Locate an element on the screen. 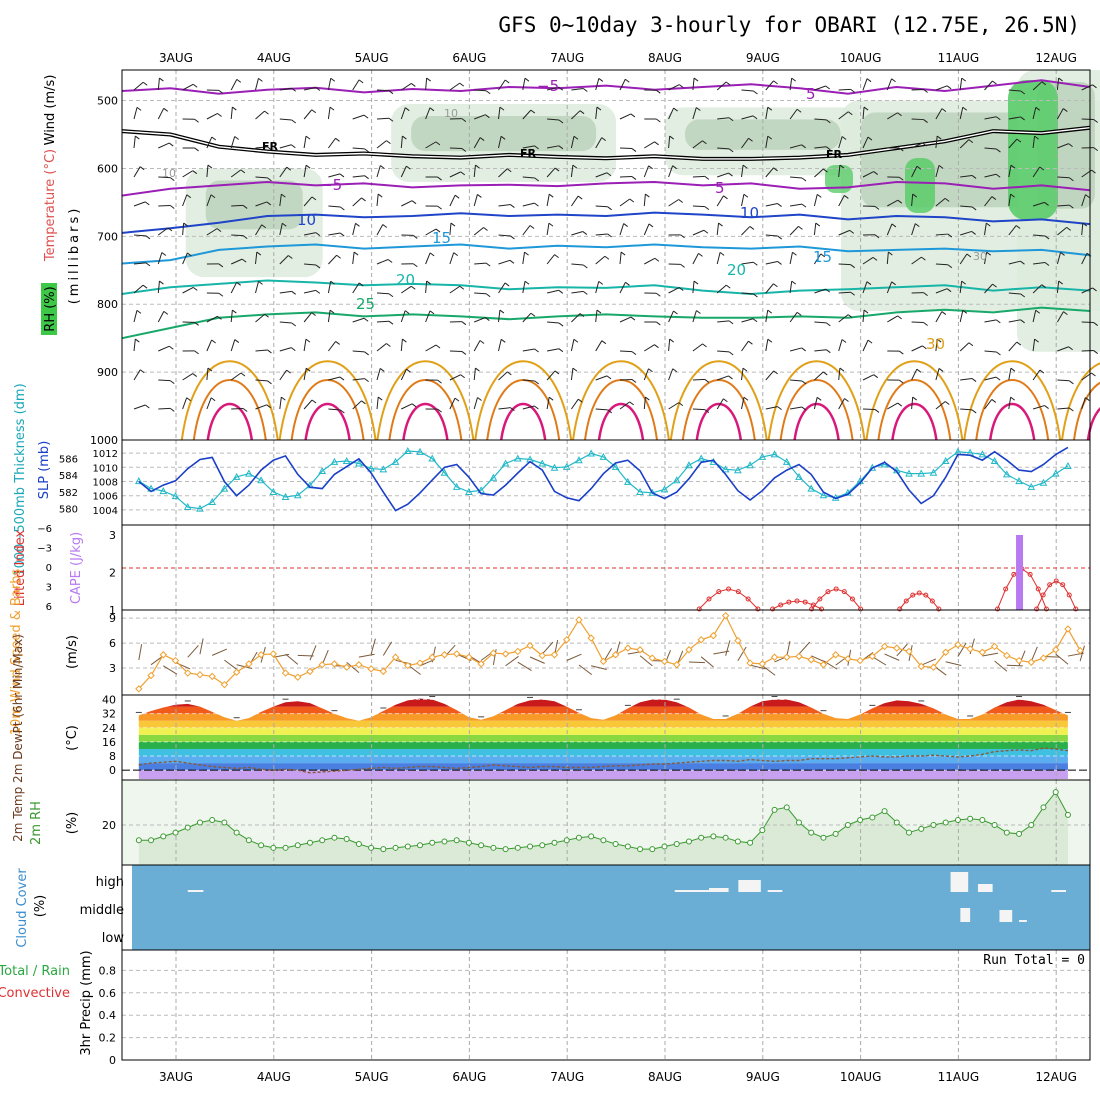  contour-label: 30 is located at coordinates (935, 344).